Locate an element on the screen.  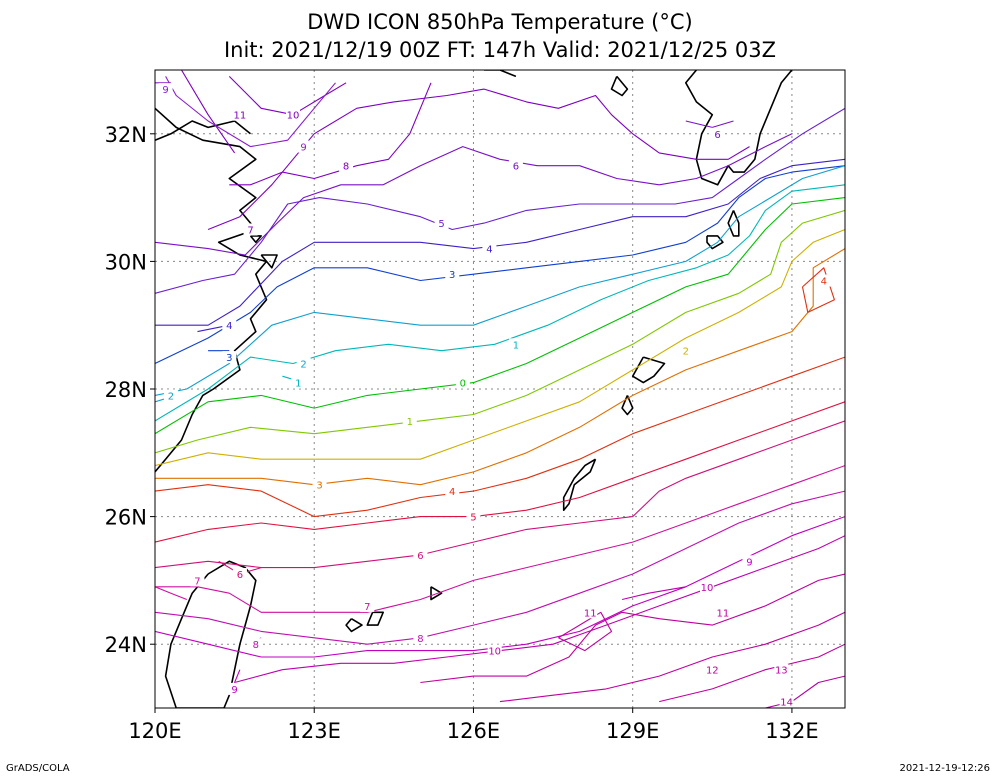
y-tick-label: 28N is located at coordinates (126, 390).